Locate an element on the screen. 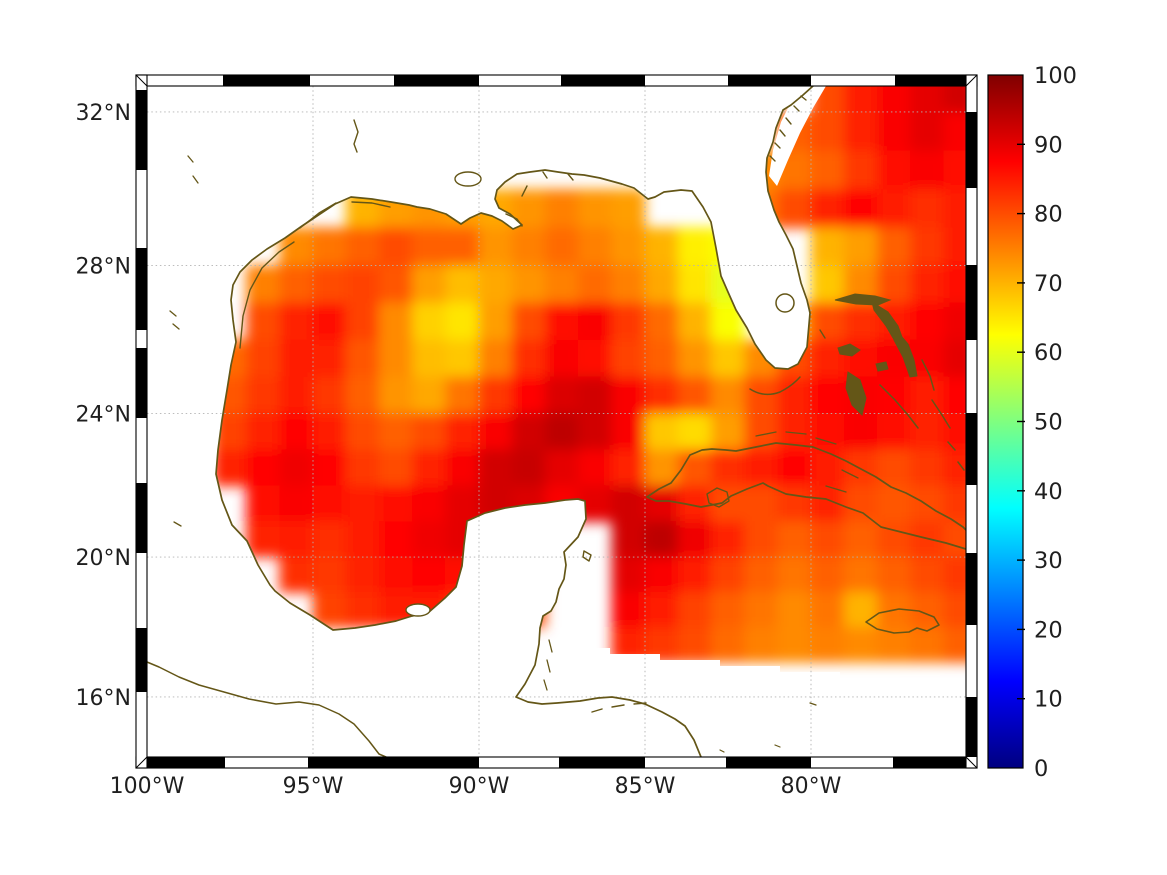  island-bimini is located at coordinates (822, 334).